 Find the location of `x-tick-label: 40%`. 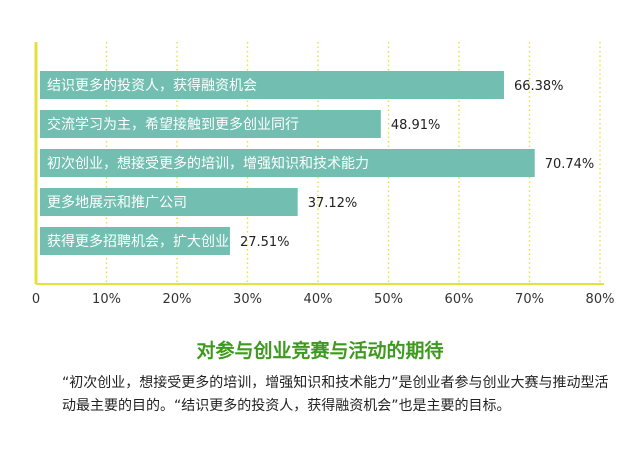

x-tick-label: 40% is located at coordinates (318, 299).